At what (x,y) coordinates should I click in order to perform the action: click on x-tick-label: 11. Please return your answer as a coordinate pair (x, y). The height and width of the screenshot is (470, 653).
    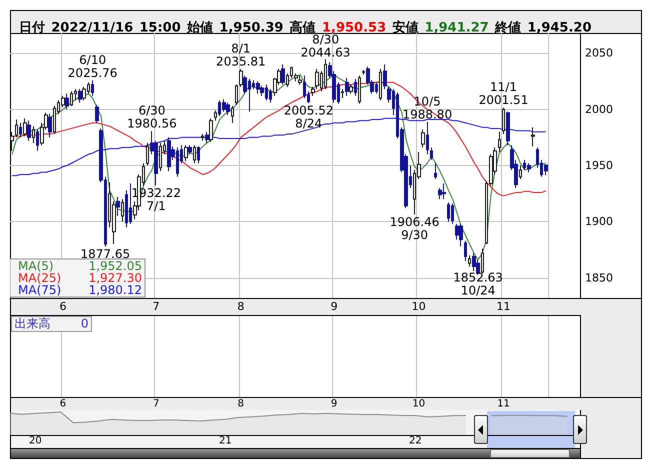
    Looking at the image, I should click on (503, 306).